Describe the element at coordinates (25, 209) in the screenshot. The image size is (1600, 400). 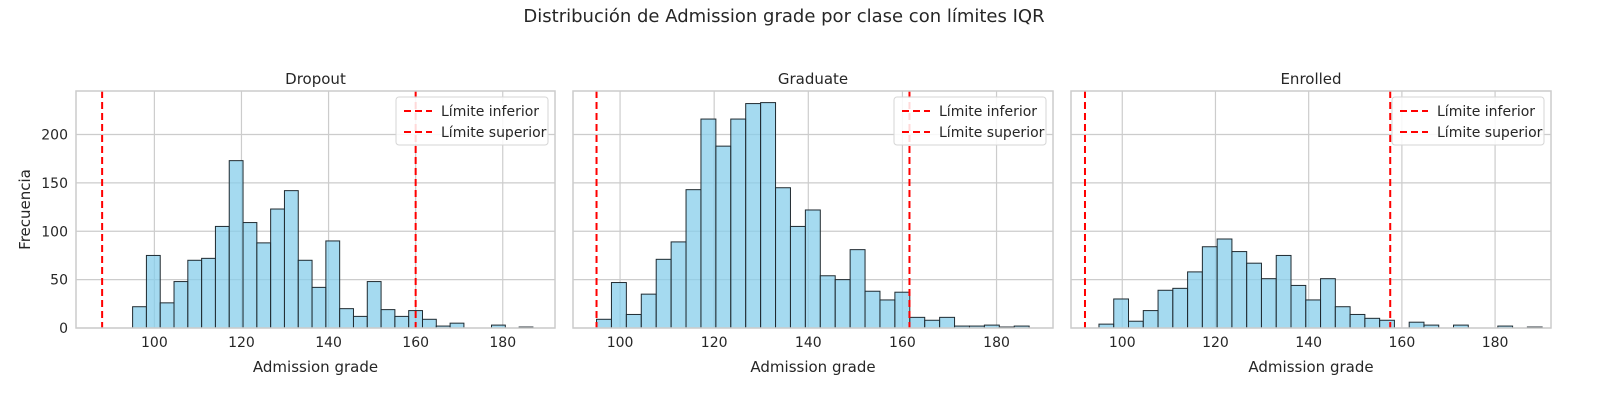
I see `y-axis-label: Frecuencia` at that location.